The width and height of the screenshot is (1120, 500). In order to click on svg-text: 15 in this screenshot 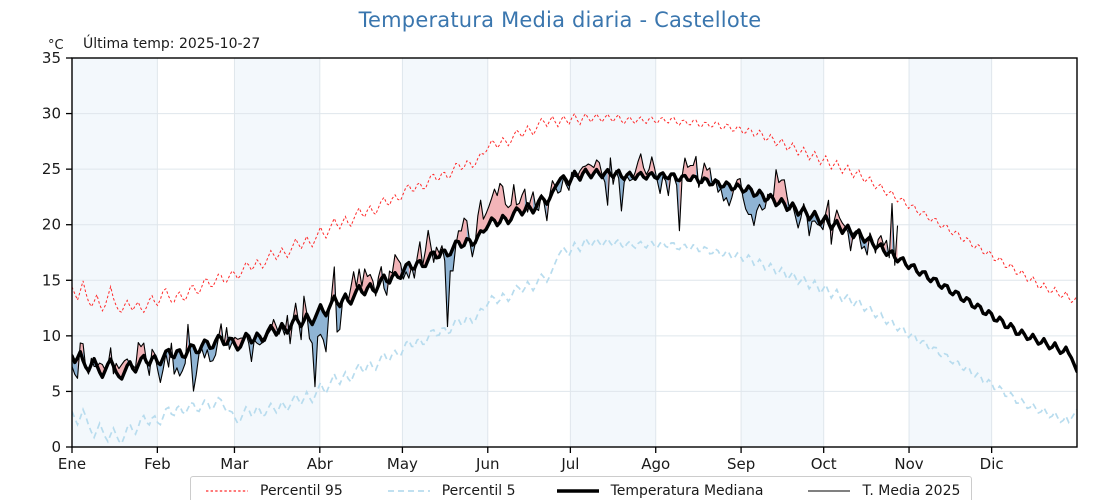, I will do `click(51, 280)`.